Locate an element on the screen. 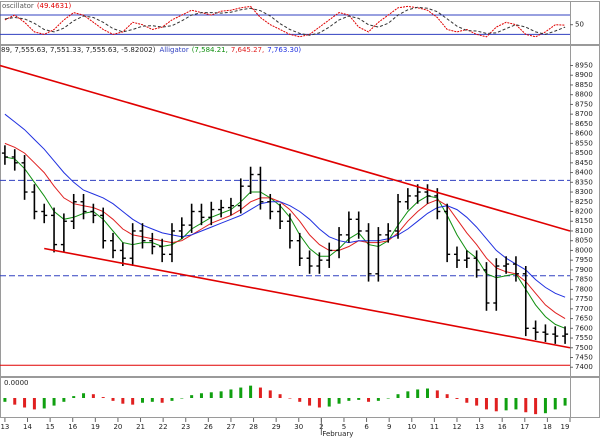 This screenshot has width=600, height=438. indicator-value: (7,584.21, is located at coordinates (210, 50).